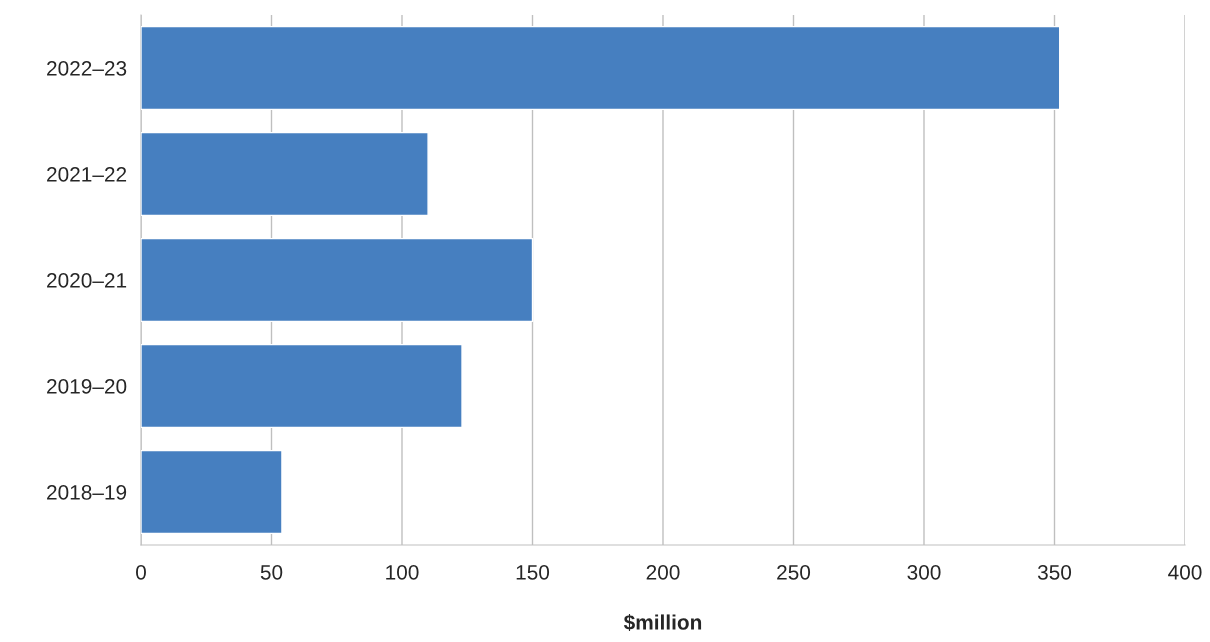 This screenshot has width=1210, height=642. I want to click on y-tick-label: 2018–19, so click(87, 492).